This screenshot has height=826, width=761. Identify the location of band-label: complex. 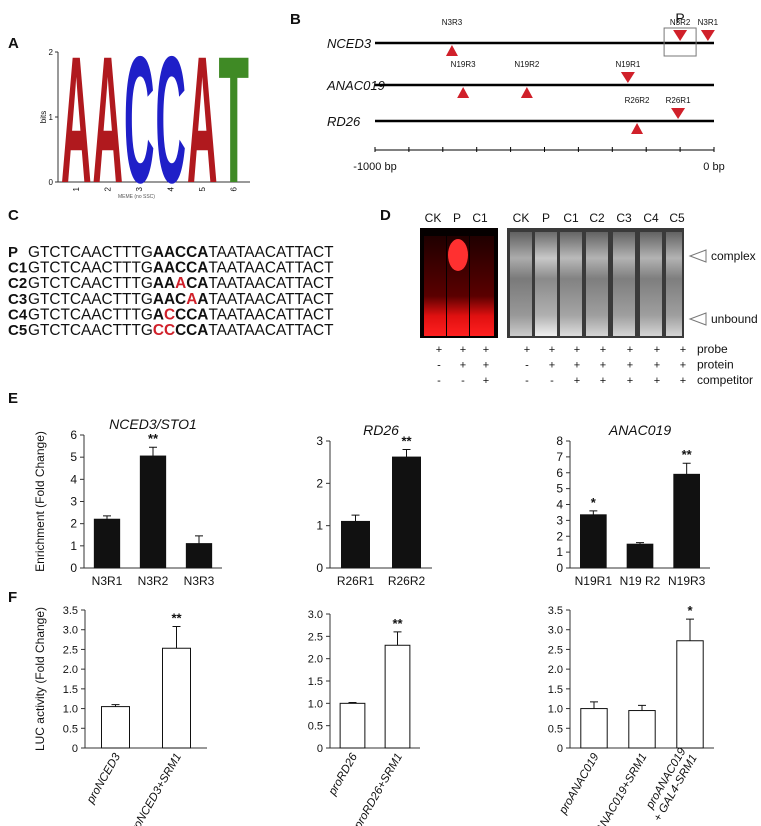
(733, 256).